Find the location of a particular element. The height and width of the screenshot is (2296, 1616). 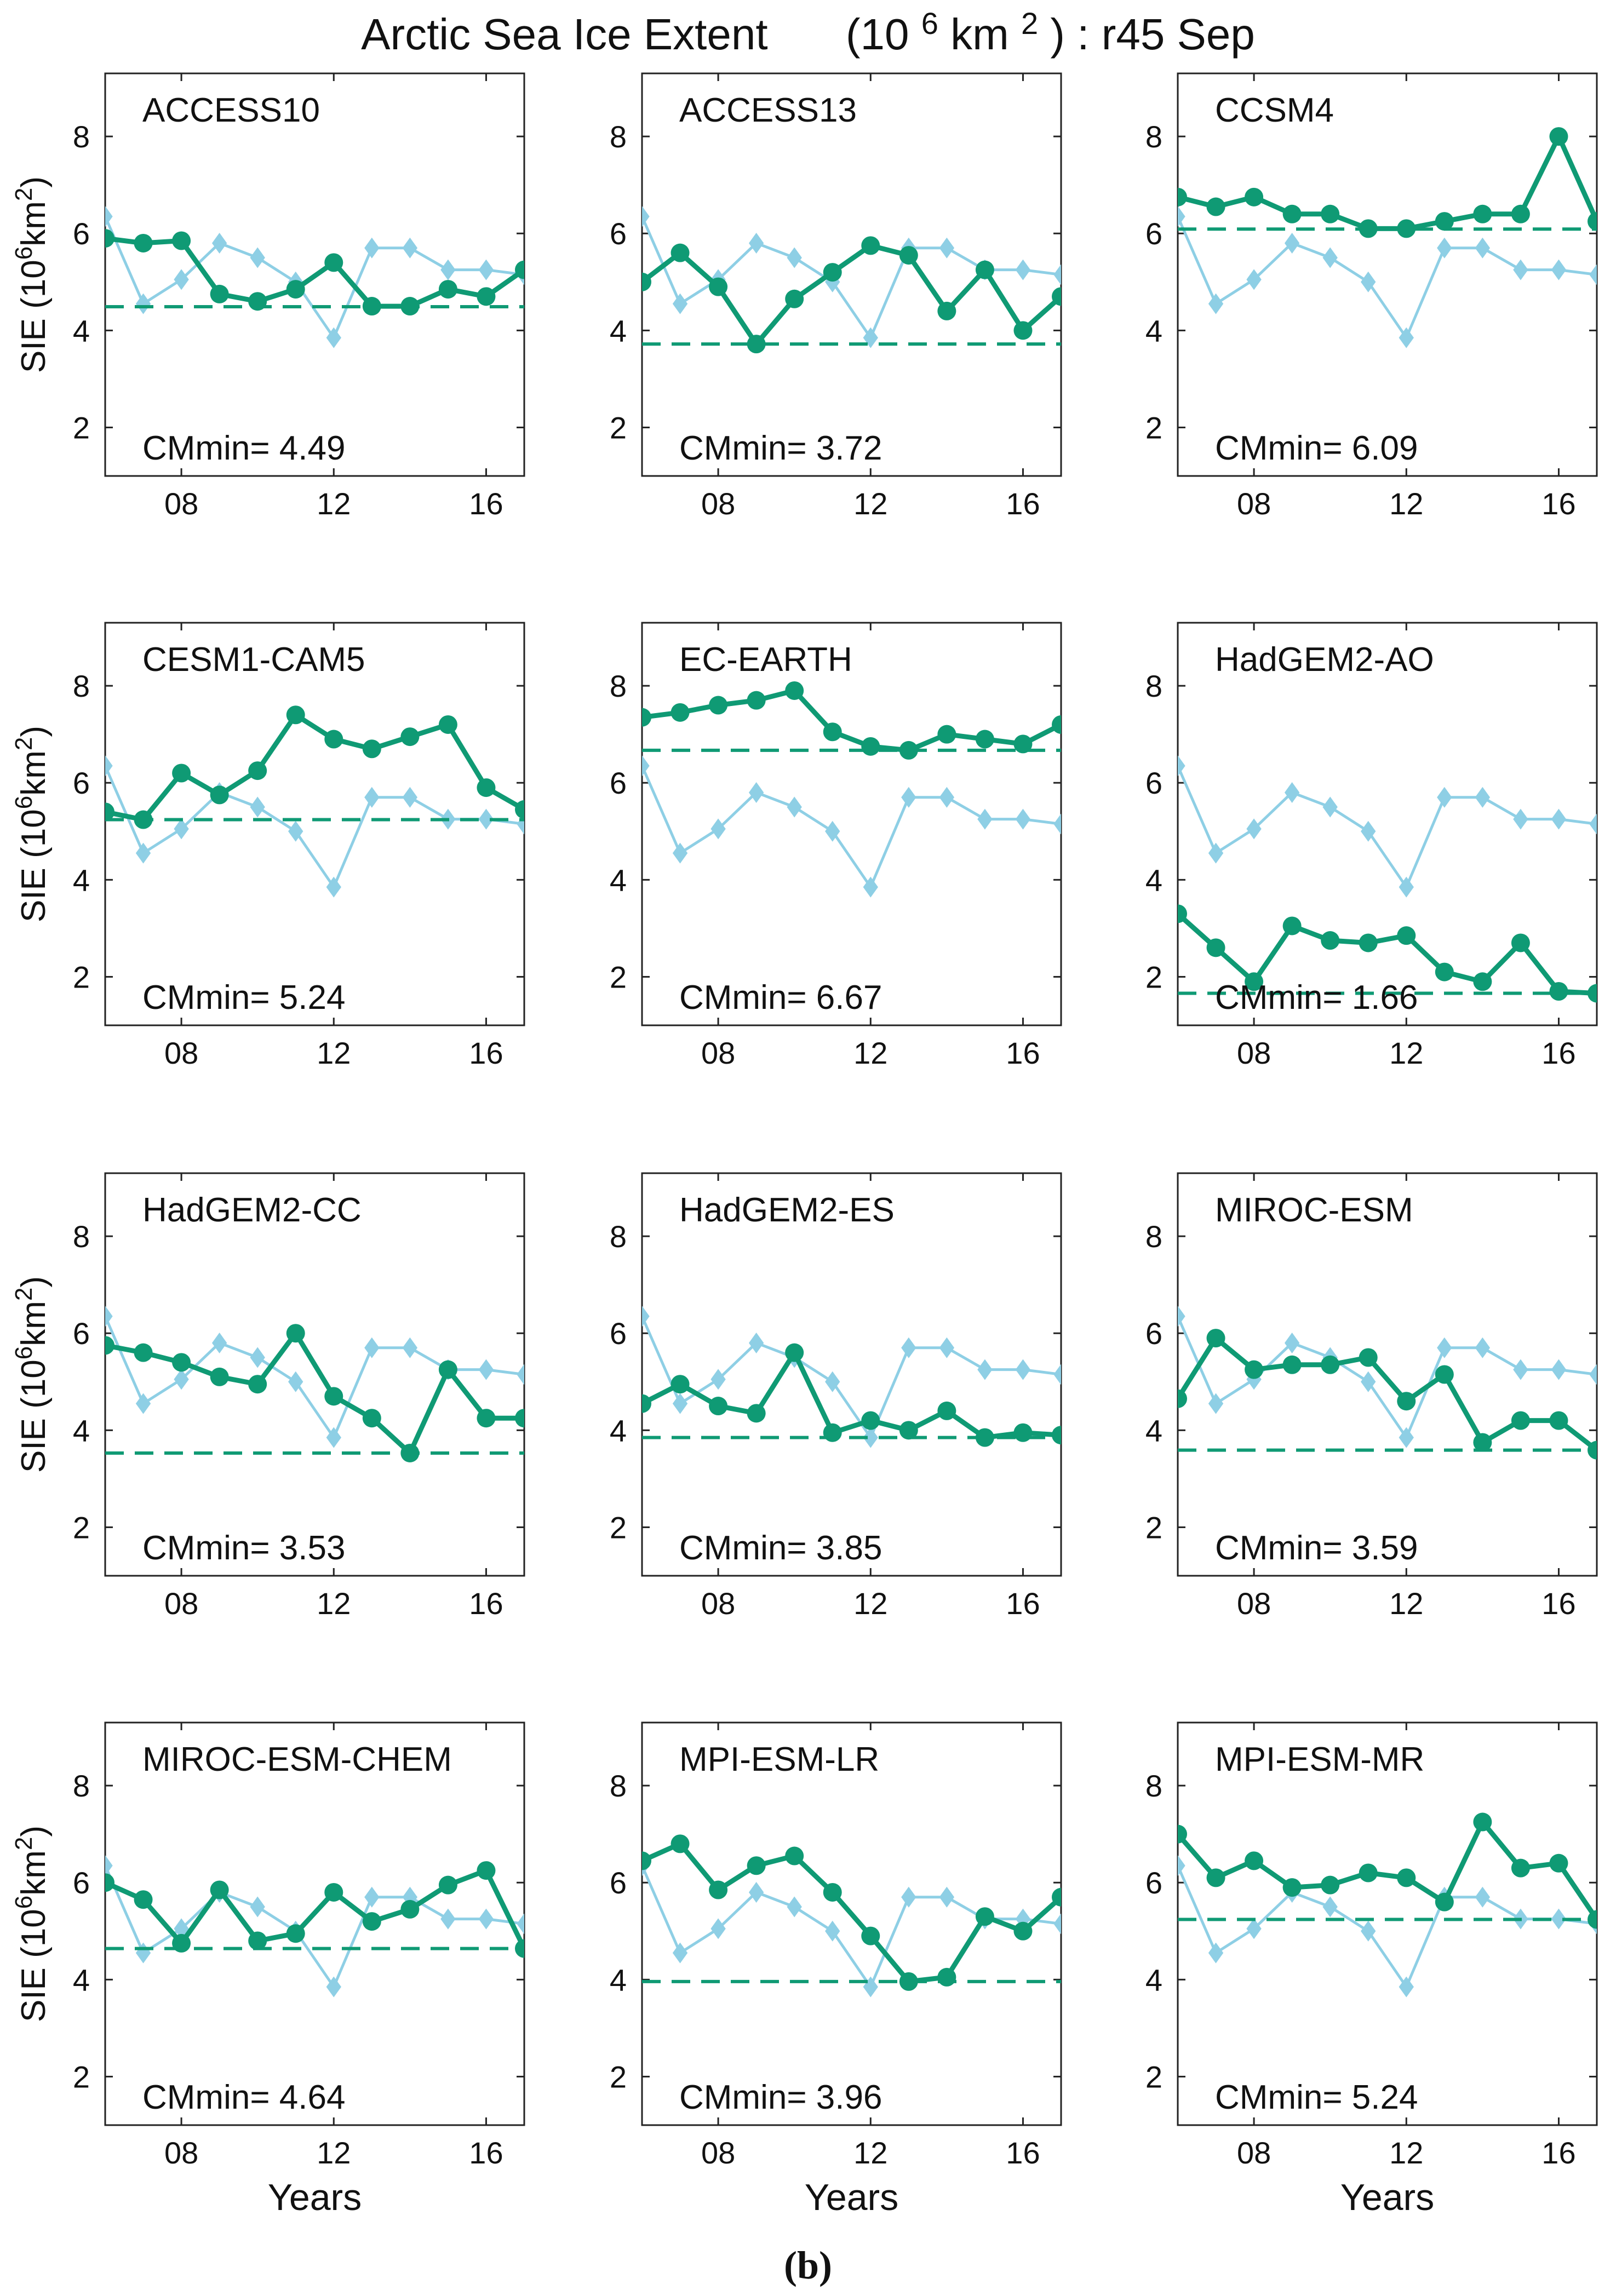

panel-title: MIROC-ESM-CHEM is located at coordinates (297, 1760).